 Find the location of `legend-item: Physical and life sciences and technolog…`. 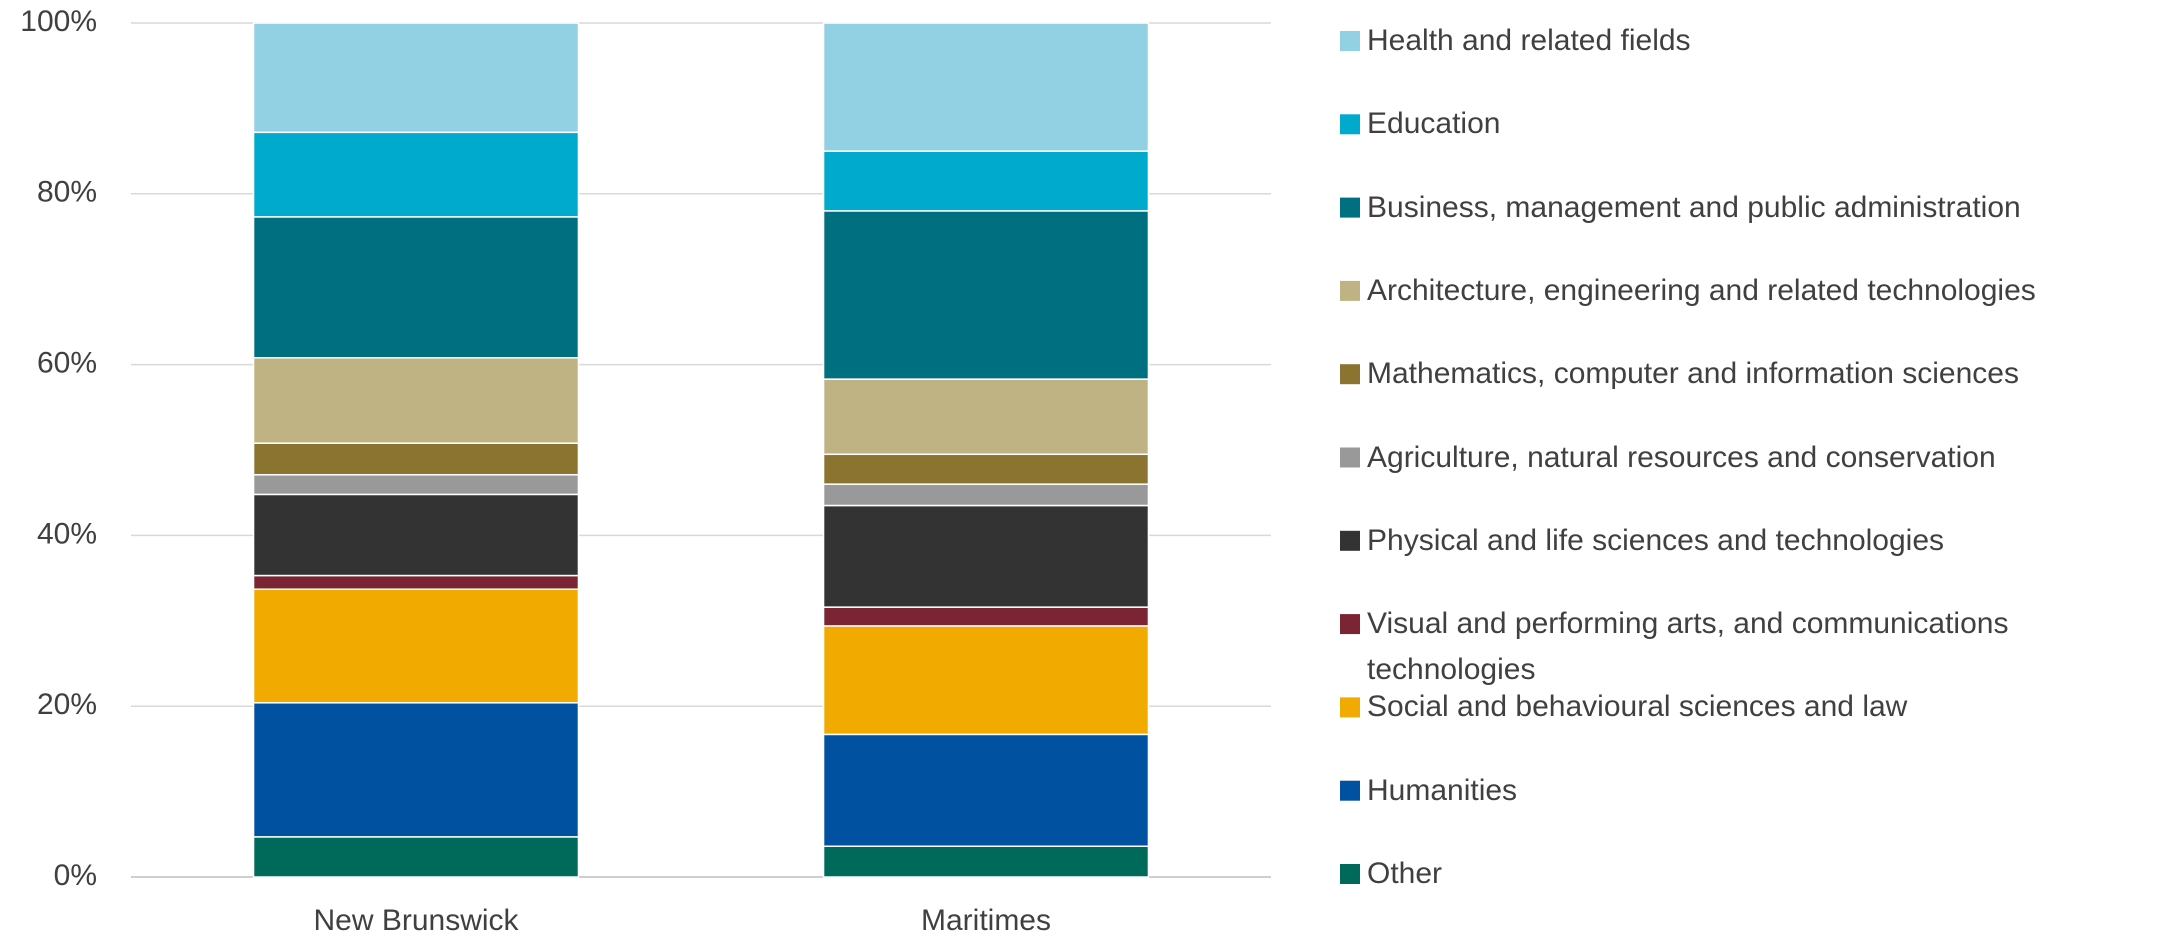

legend-item: Physical and life sciences and technolog… is located at coordinates (1656, 540).